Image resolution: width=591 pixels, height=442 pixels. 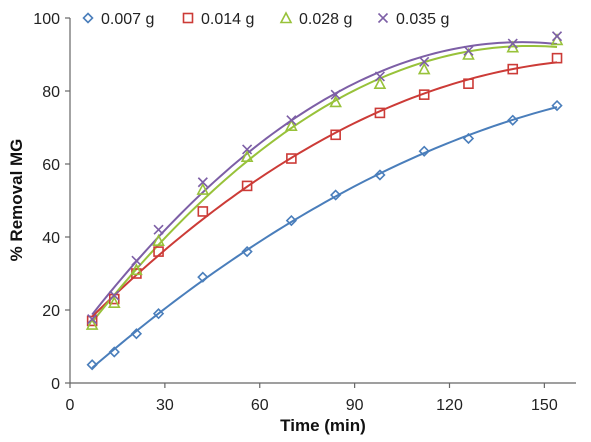 I want to click on y-tick-label: 60, so click(x=51, y=165).